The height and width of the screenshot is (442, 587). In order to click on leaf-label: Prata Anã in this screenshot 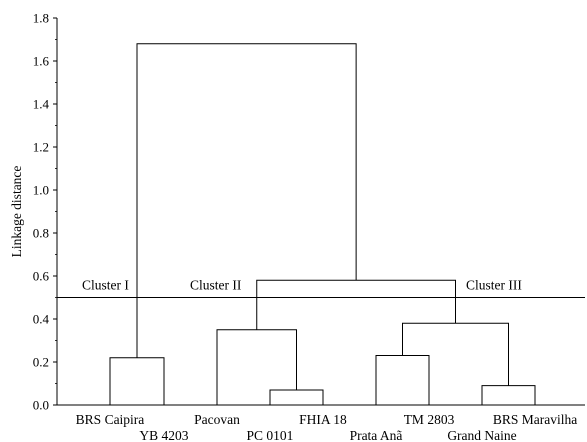, I will do `click(376, 435)`.